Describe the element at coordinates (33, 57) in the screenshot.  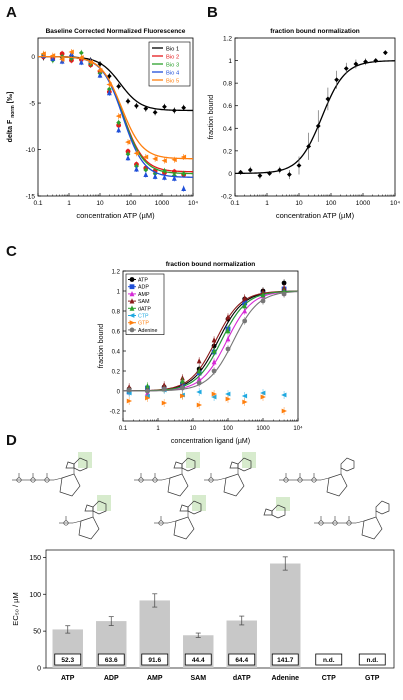
I see `y-tick-label: 0` at that location.